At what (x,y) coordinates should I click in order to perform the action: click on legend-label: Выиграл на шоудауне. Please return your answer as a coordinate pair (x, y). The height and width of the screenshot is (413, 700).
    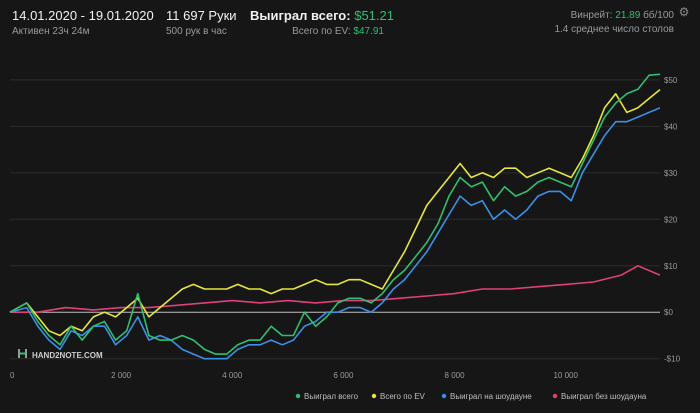
    Looking at the image, I should click on (491, 396).